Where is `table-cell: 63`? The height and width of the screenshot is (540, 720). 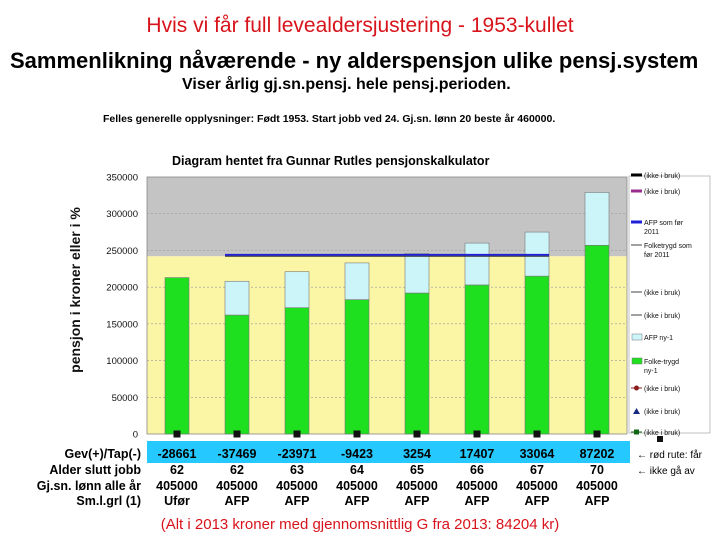
table-cell: 63 is located at coordinates (297, 470).